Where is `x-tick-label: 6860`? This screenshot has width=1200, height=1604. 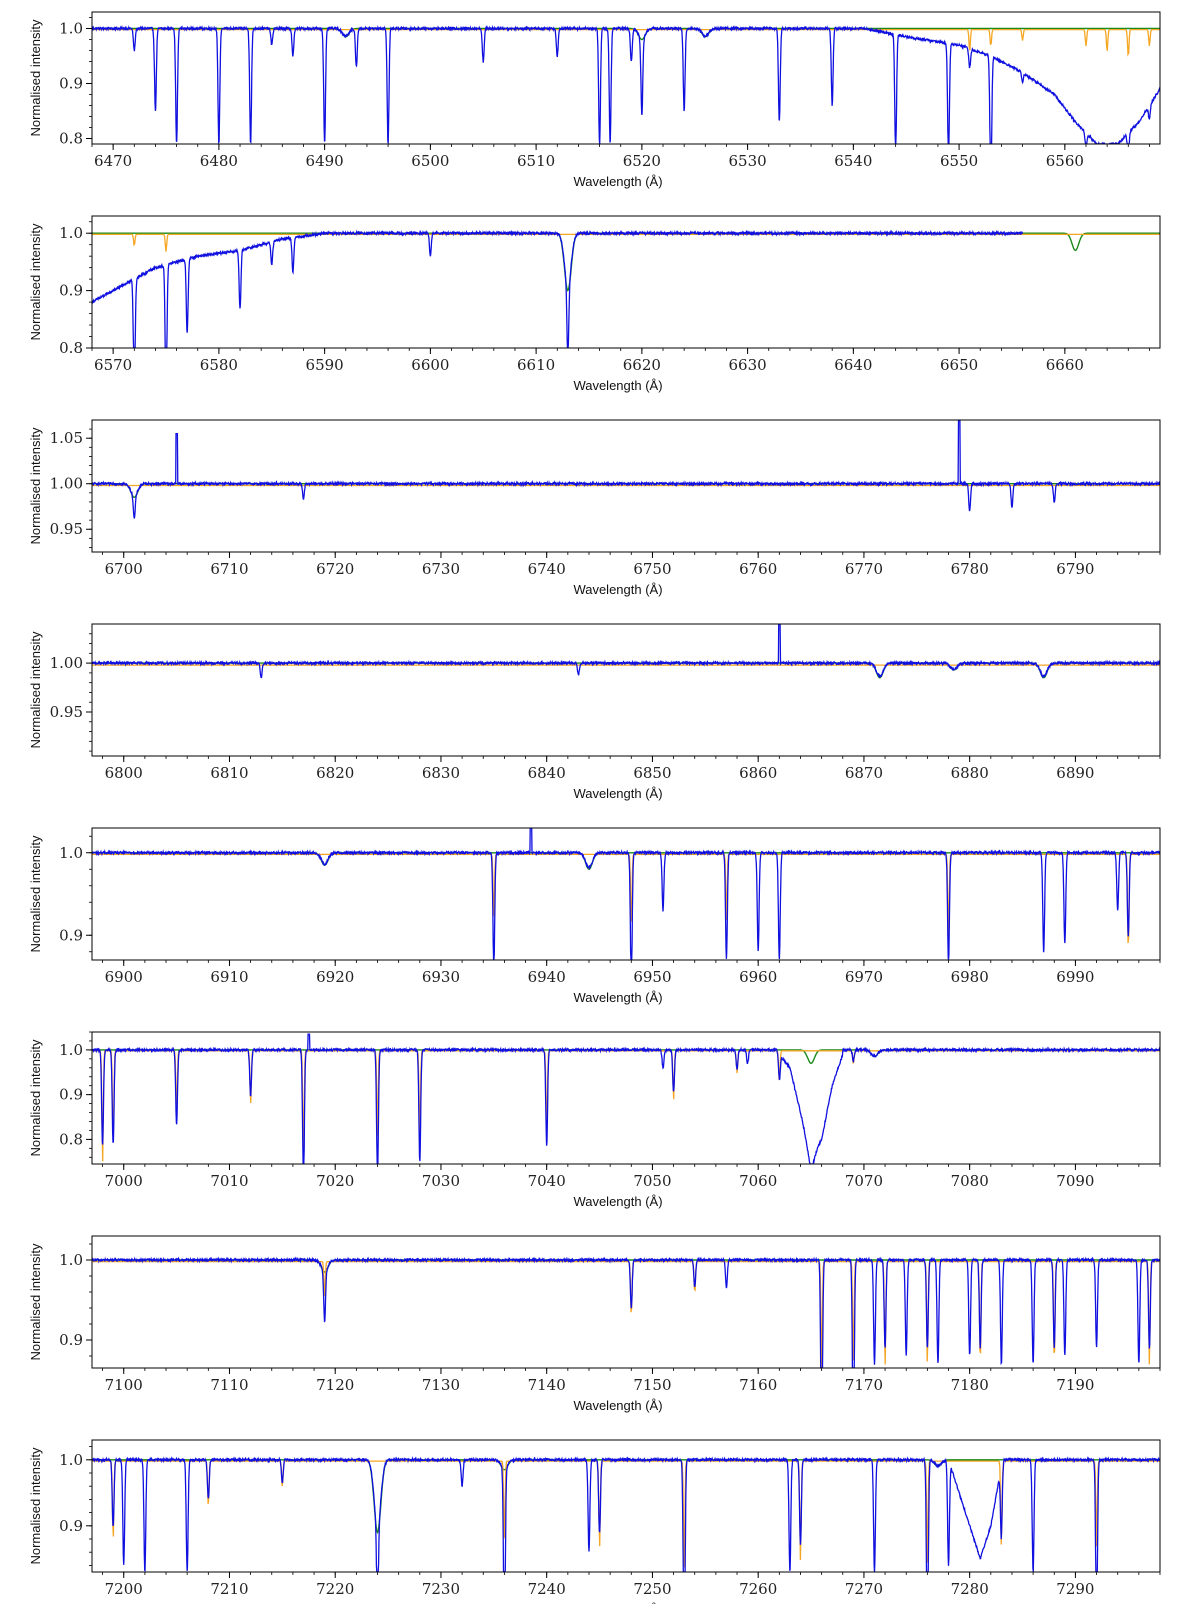
x-tick-label: 6860 is located at coordinates (758, 773).